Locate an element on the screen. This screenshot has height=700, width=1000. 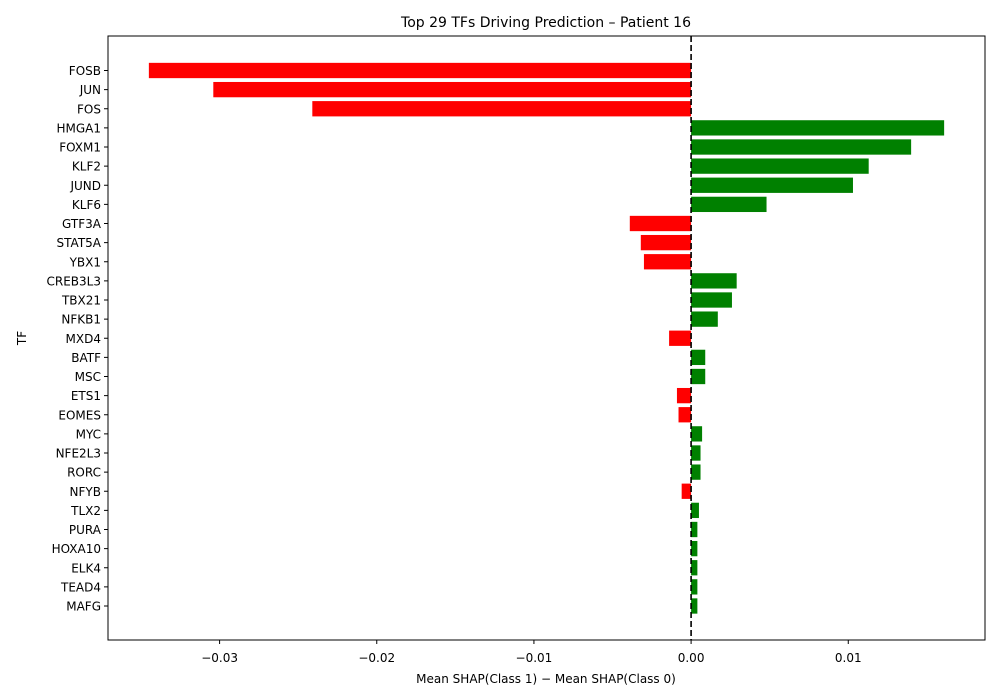
bar-batf is located at coordinates (698, 357).